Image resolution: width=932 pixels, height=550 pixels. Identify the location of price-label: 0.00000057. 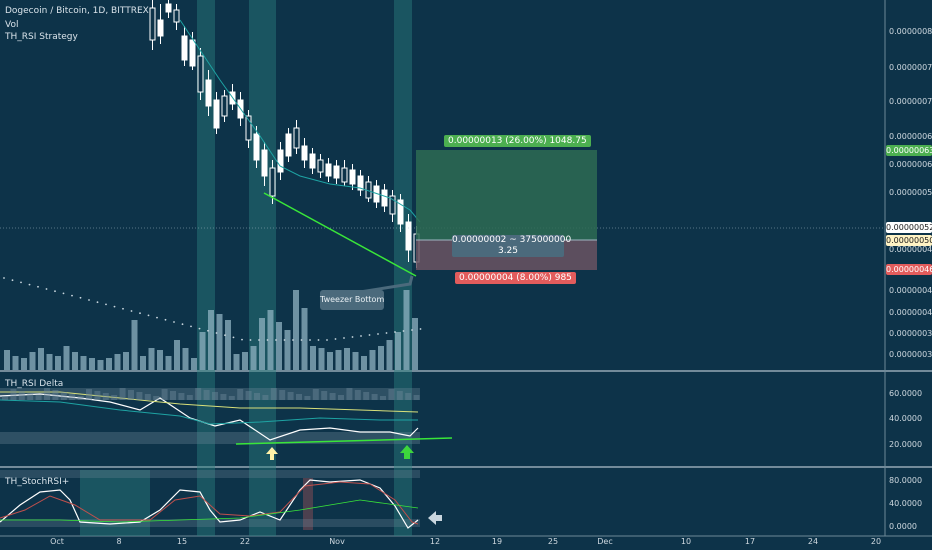
(910, 192).